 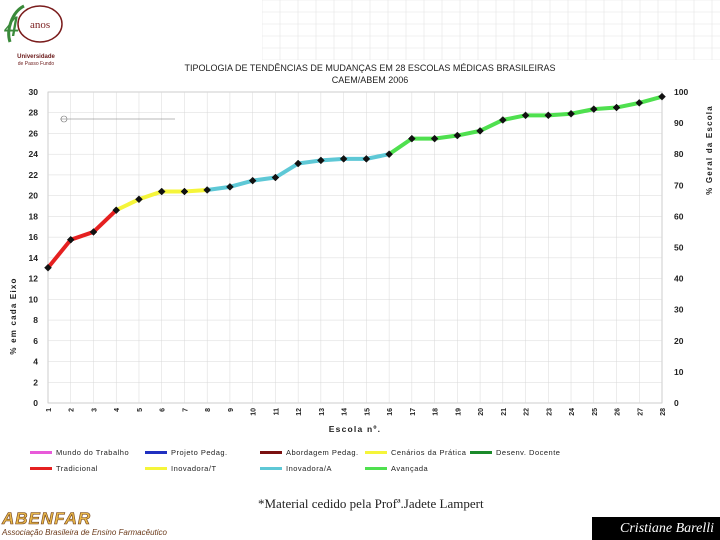 What do you see at coordinates (34, 113) in the screenshot?
I see `y-left-tick-label: 28` at bounding box center [34, 113].